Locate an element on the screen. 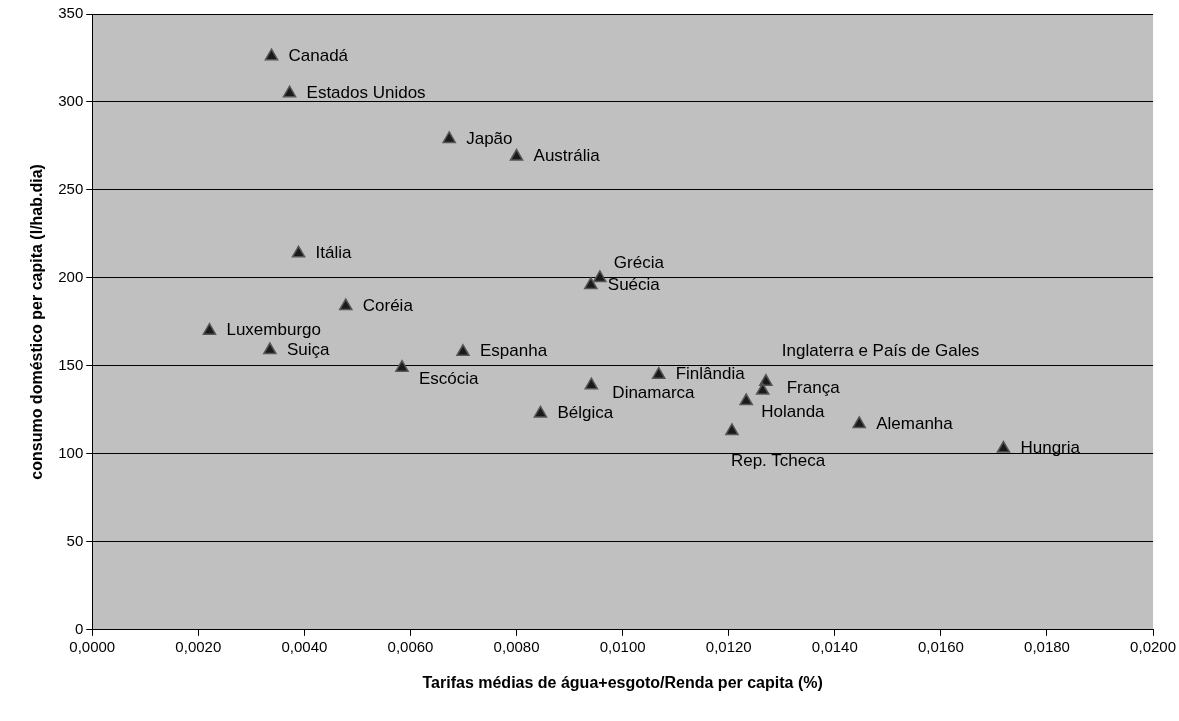  annotation: Espanha is located at coordinates (513, 351).